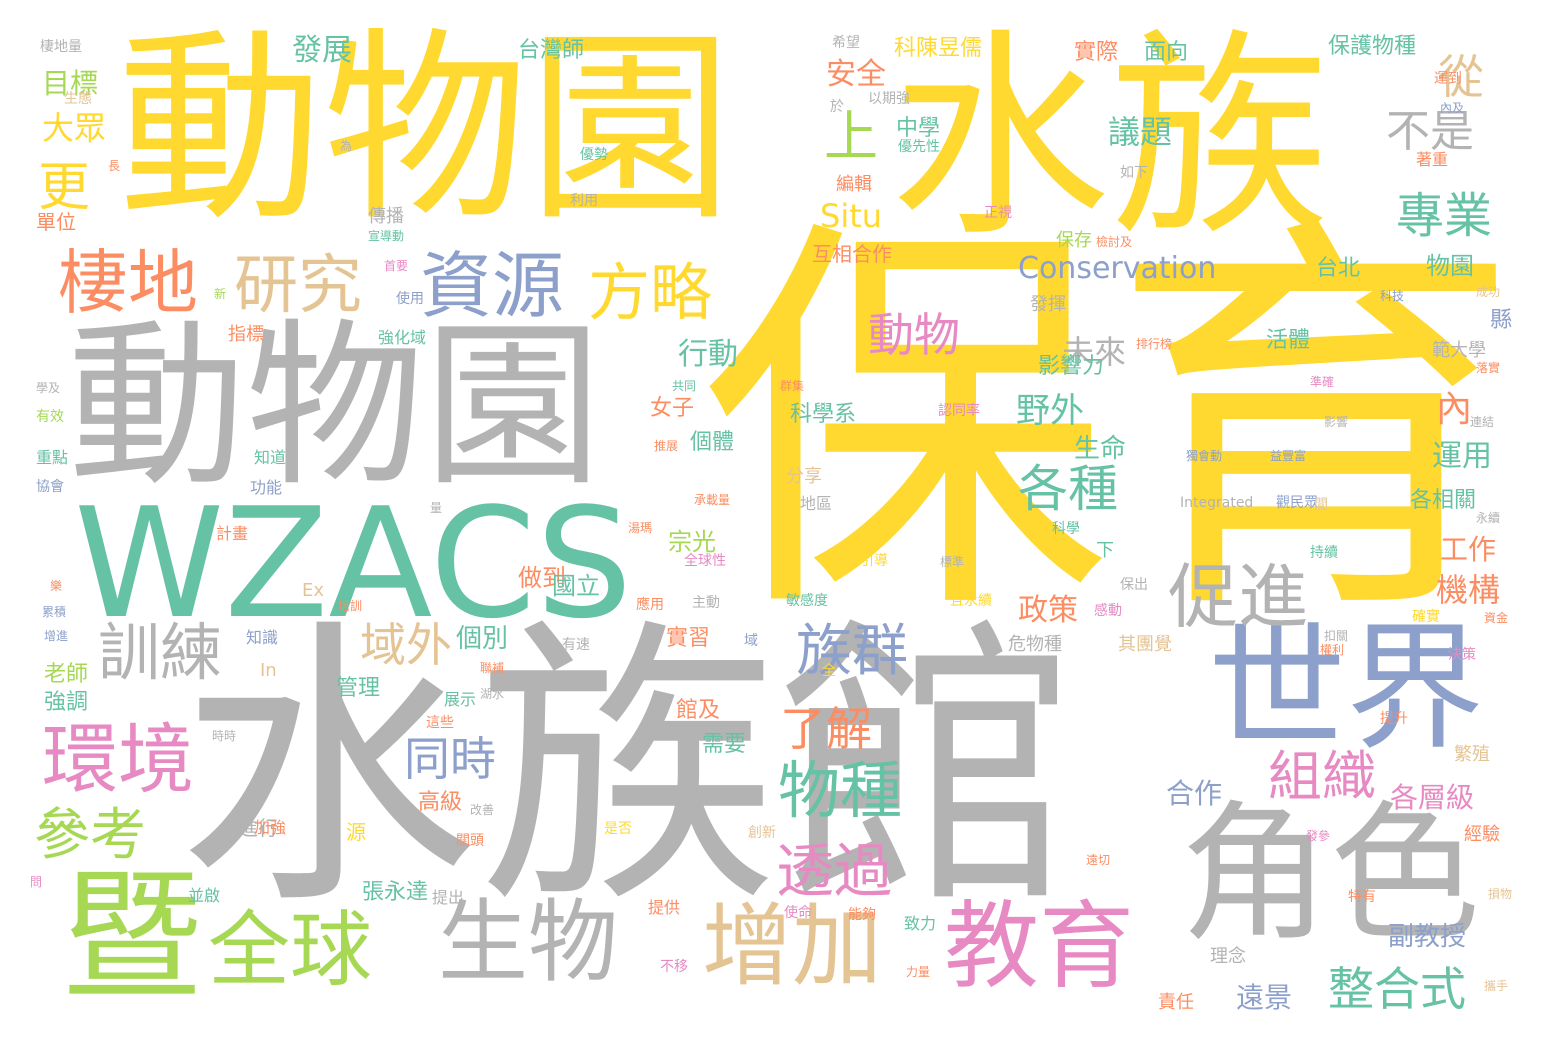  What do you see at coordinates (1322, 776) in the screenshot?
I see `word-zuzhi: 組織` at bounding box center [1322, 776].